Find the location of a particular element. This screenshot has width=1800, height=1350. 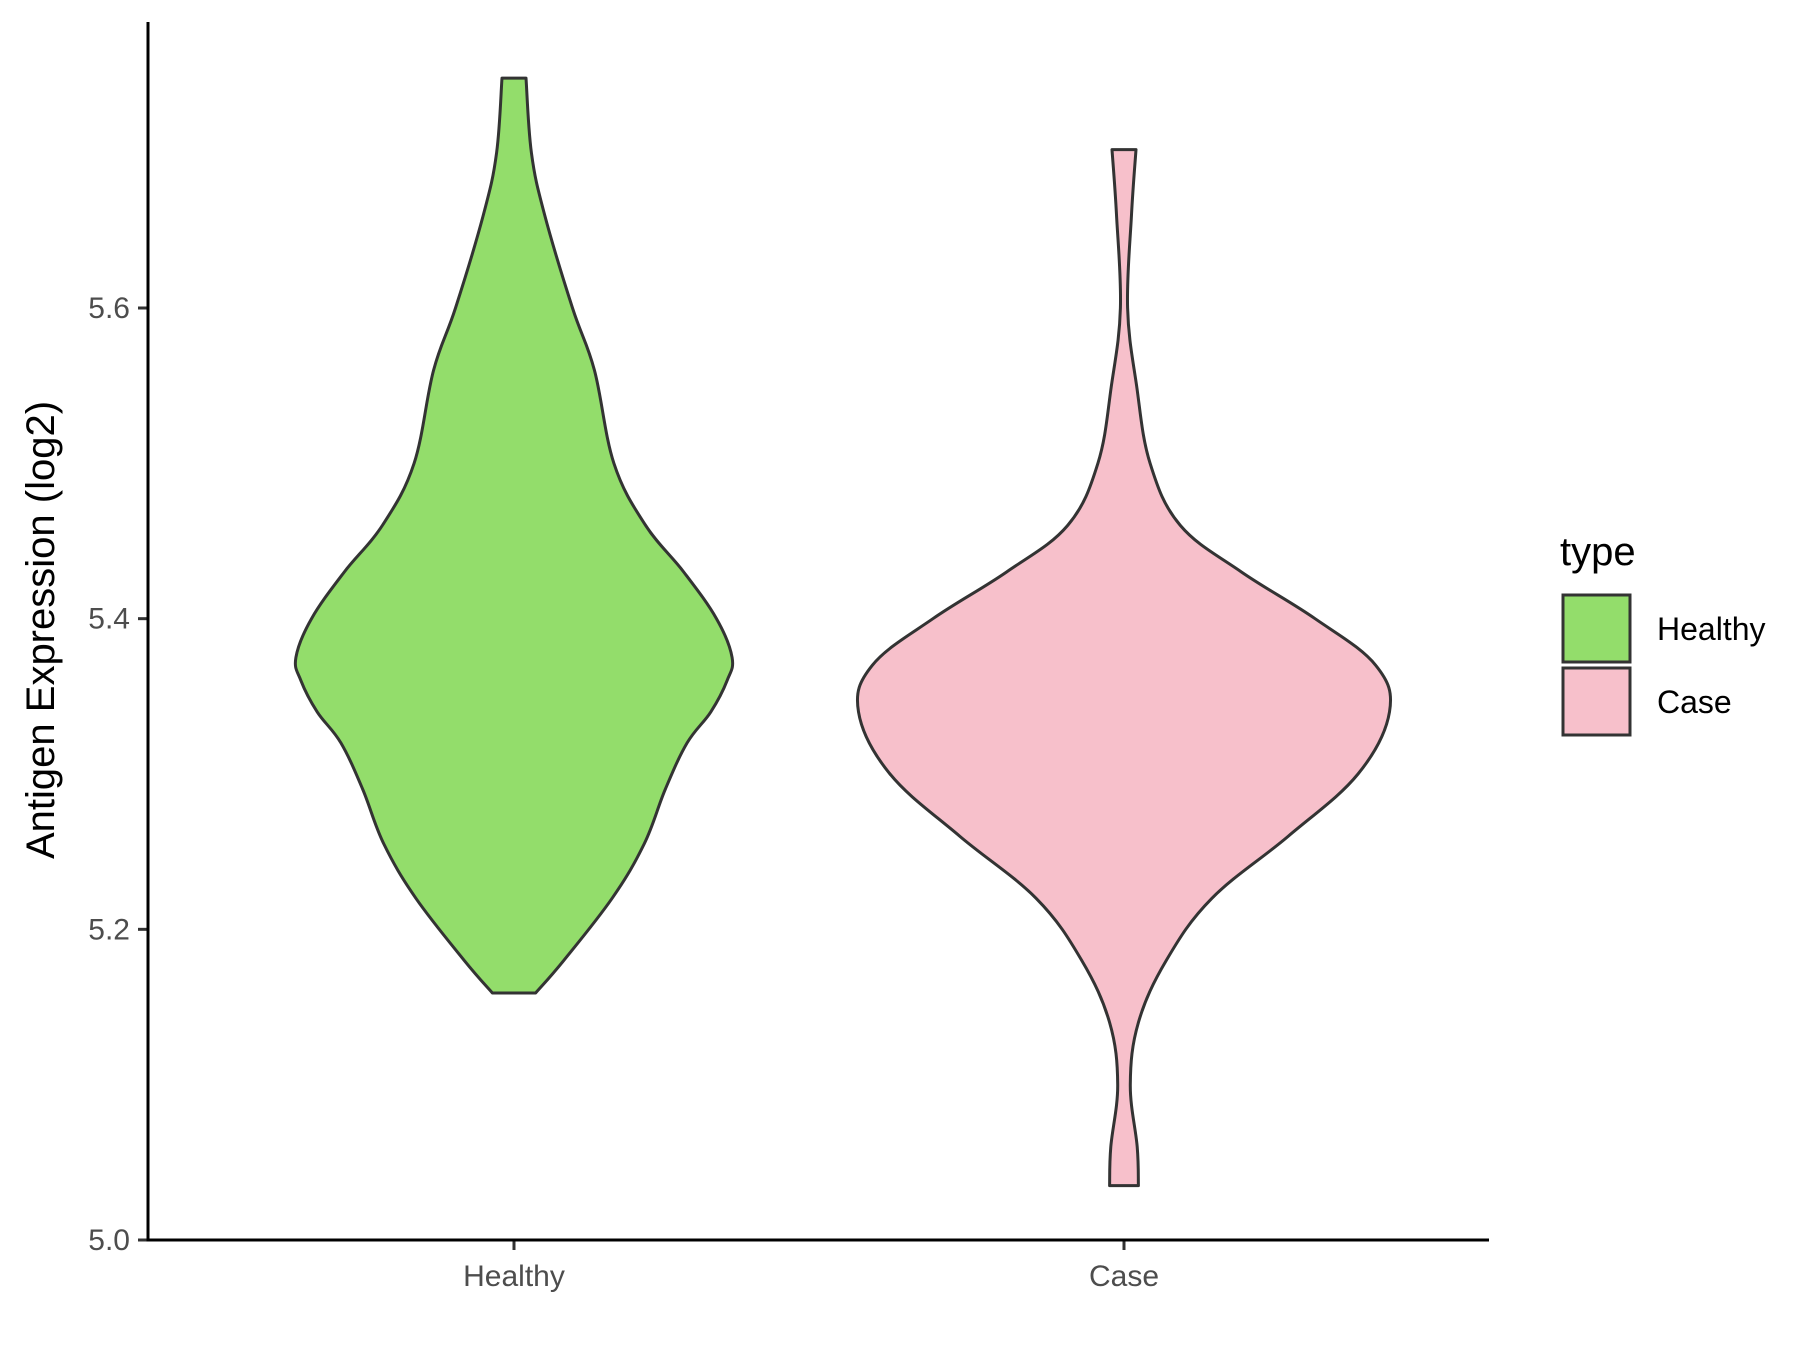

y-tick-label: 5.6 is located at coordinates (109, 308).